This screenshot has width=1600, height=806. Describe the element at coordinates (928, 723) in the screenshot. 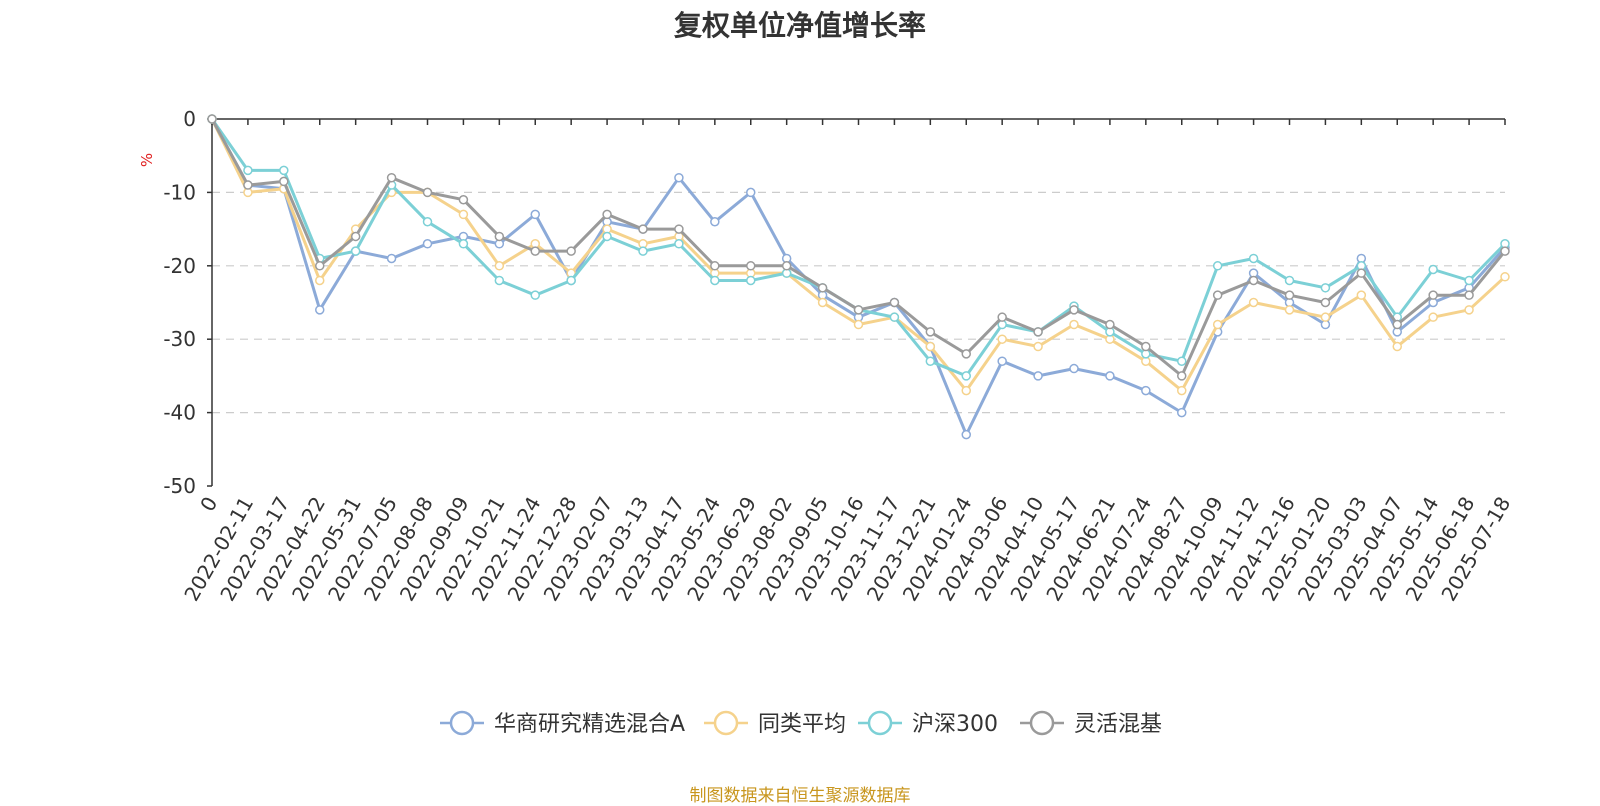

I see `legend-item: 沪深300` at that location.